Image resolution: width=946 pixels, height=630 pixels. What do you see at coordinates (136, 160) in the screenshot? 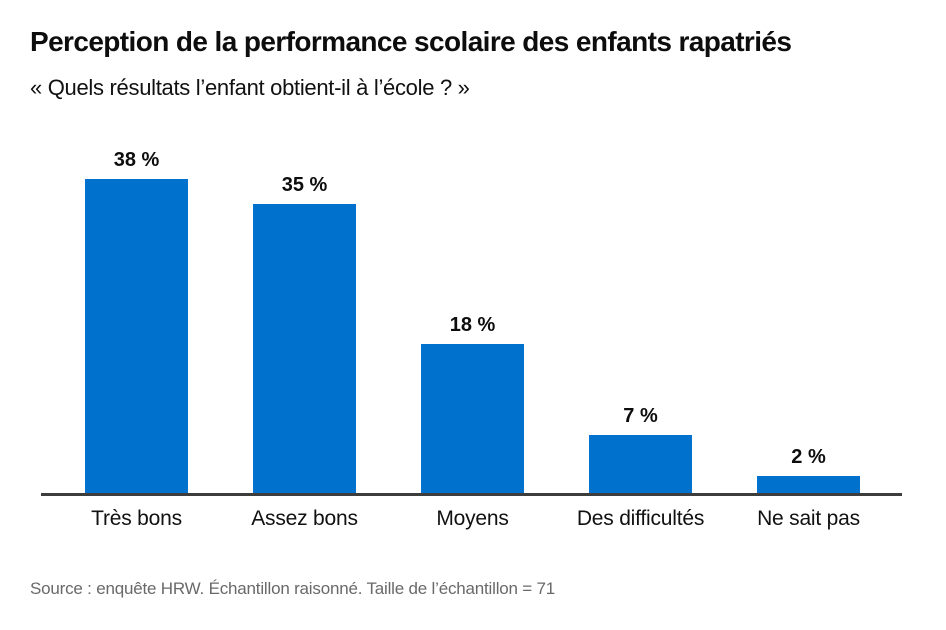
I see `bar-value-label: 38 %` at bounding box center [136, 160].